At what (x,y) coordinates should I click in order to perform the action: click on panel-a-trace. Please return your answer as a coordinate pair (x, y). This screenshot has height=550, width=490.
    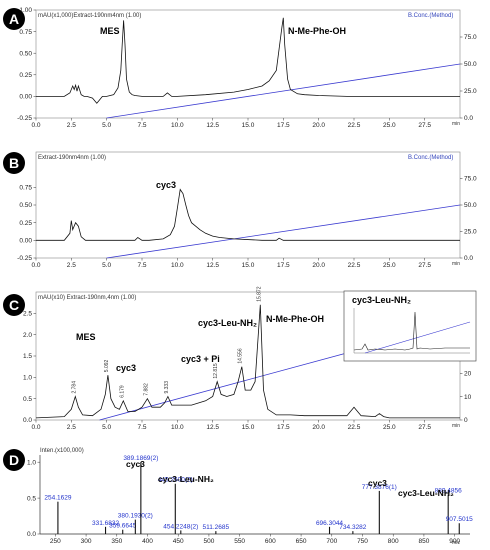
    Looking at the image, I should click on (248, 60).